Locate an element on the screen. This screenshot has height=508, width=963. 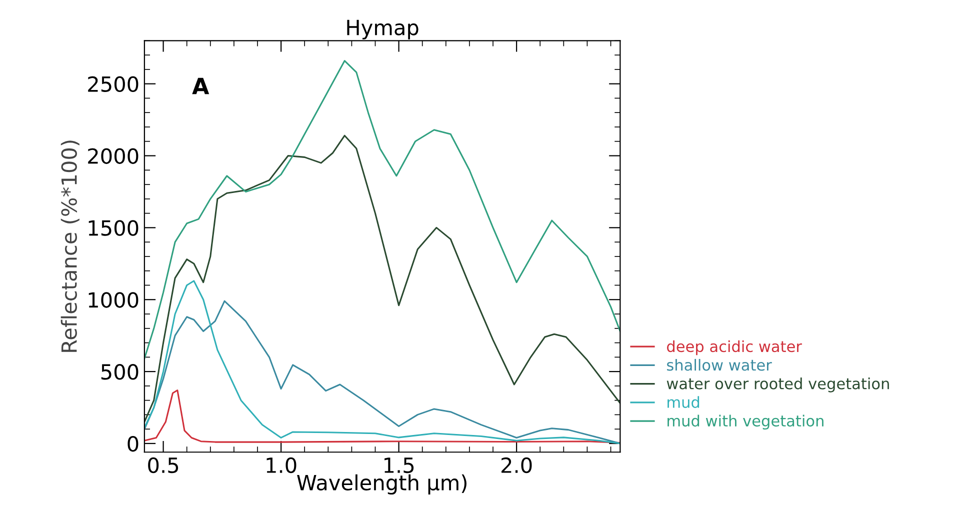
y-tick-label: 2000 is located at coordinates (113, 156).